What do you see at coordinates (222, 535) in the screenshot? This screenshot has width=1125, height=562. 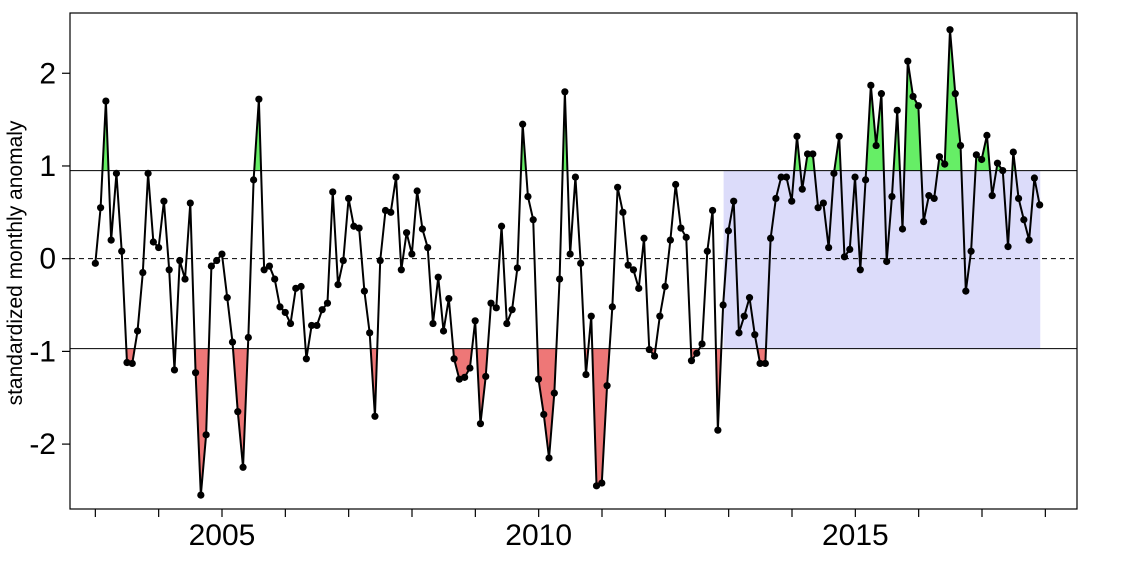 I see `x-tick-label: 2005` at bounding box center [222, 535].